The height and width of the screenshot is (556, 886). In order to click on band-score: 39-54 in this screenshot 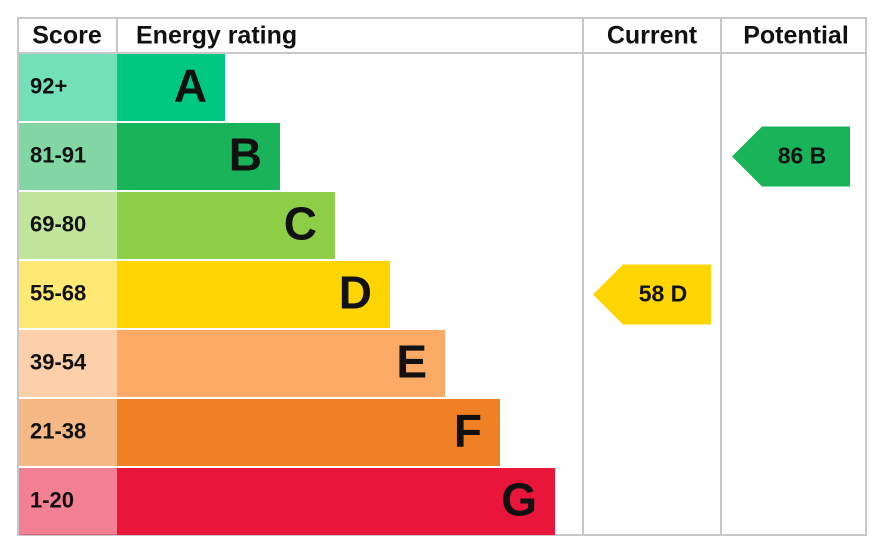, I will do `click(58, 361)`.